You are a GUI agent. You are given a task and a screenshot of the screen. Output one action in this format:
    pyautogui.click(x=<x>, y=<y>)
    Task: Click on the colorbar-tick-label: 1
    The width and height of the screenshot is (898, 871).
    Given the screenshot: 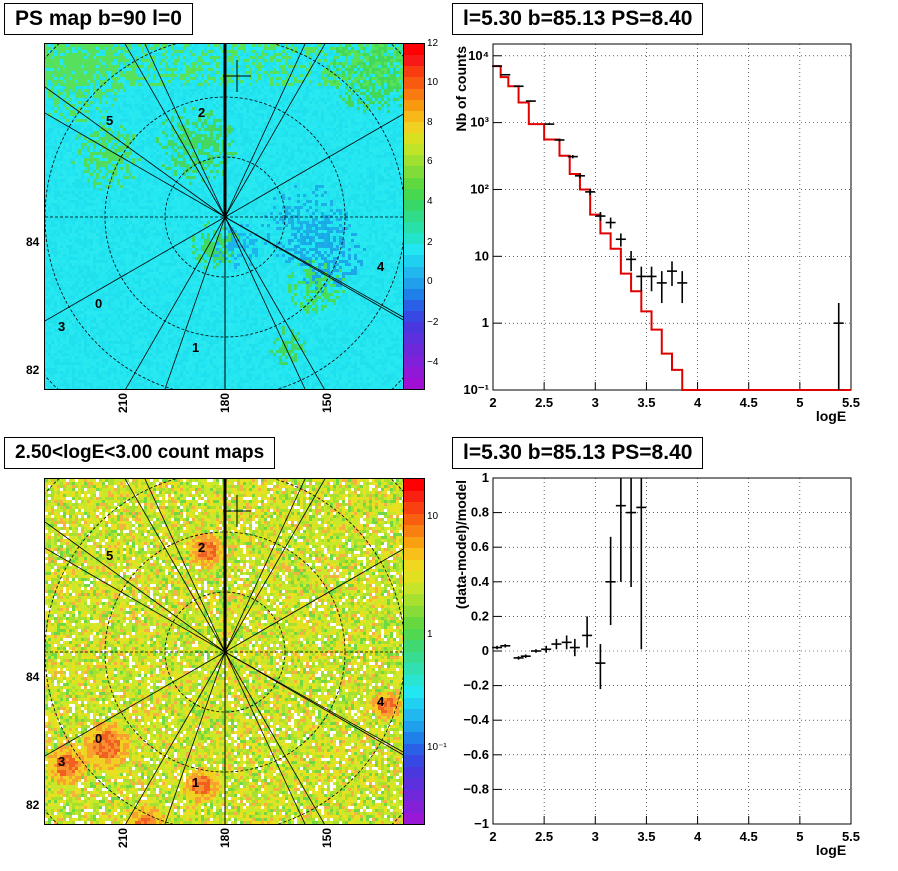 What is the action you would take?
    pyautogui.click(x=430, y=634)
    